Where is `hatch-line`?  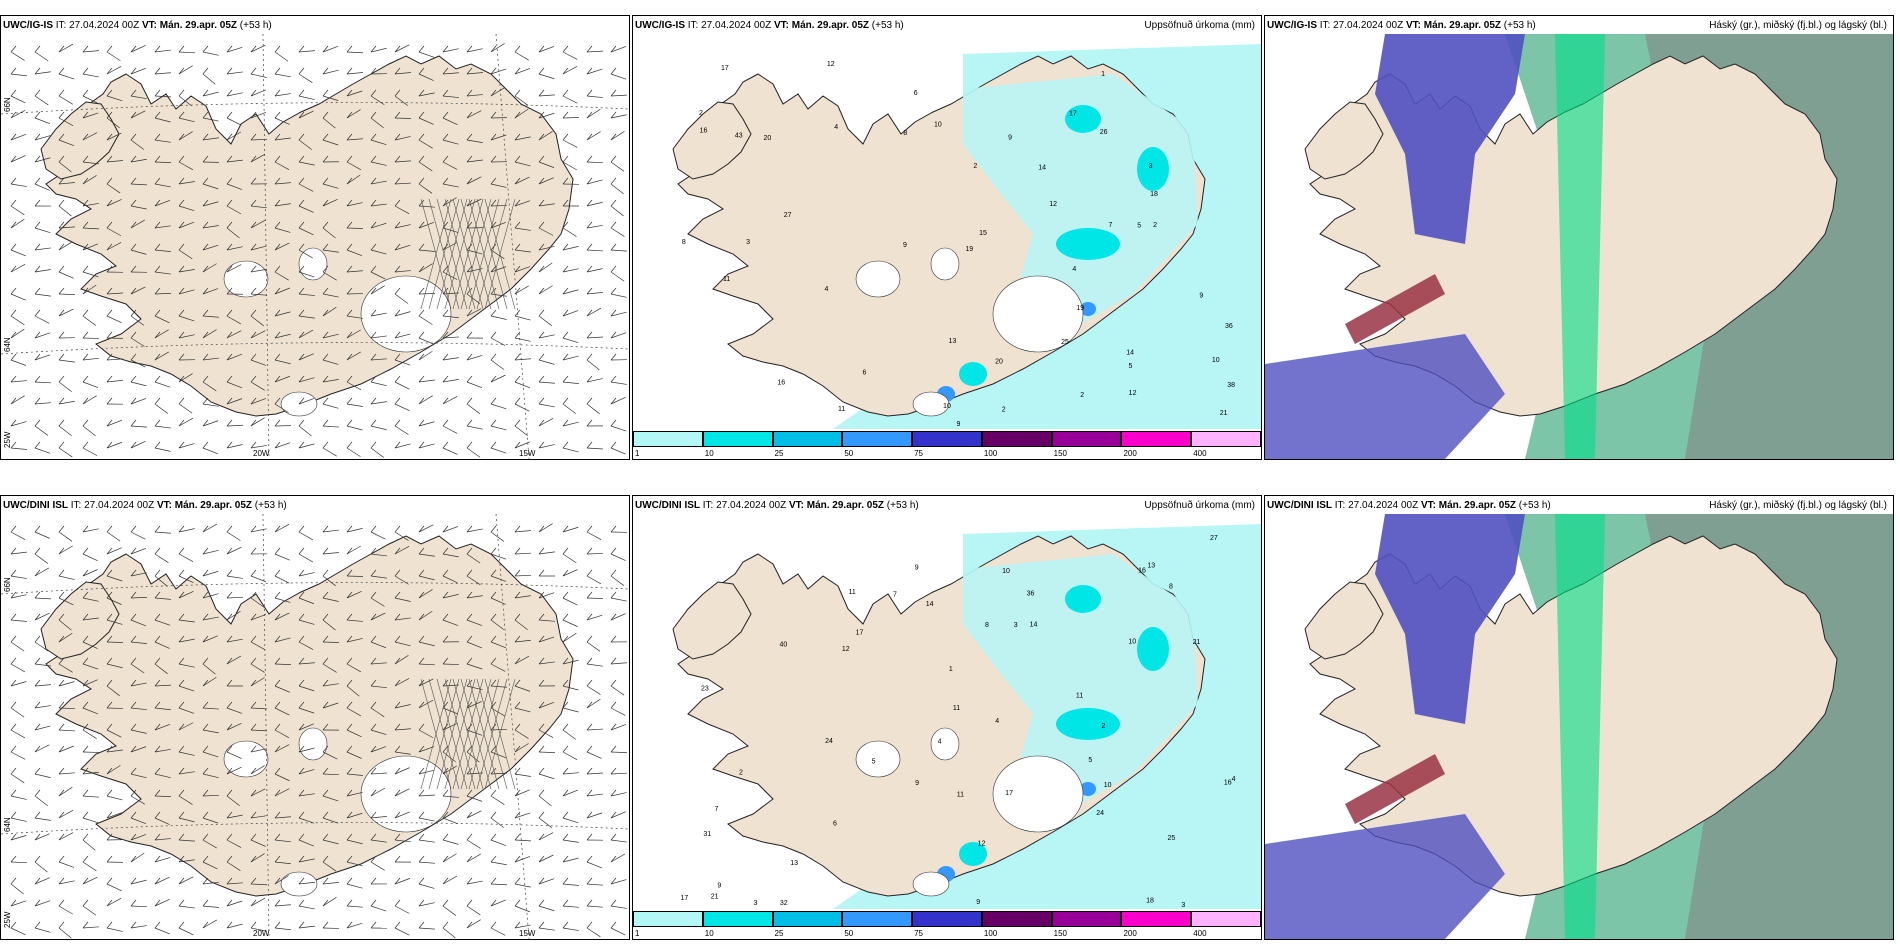
hatch-line is located at coordinates (452, 734).